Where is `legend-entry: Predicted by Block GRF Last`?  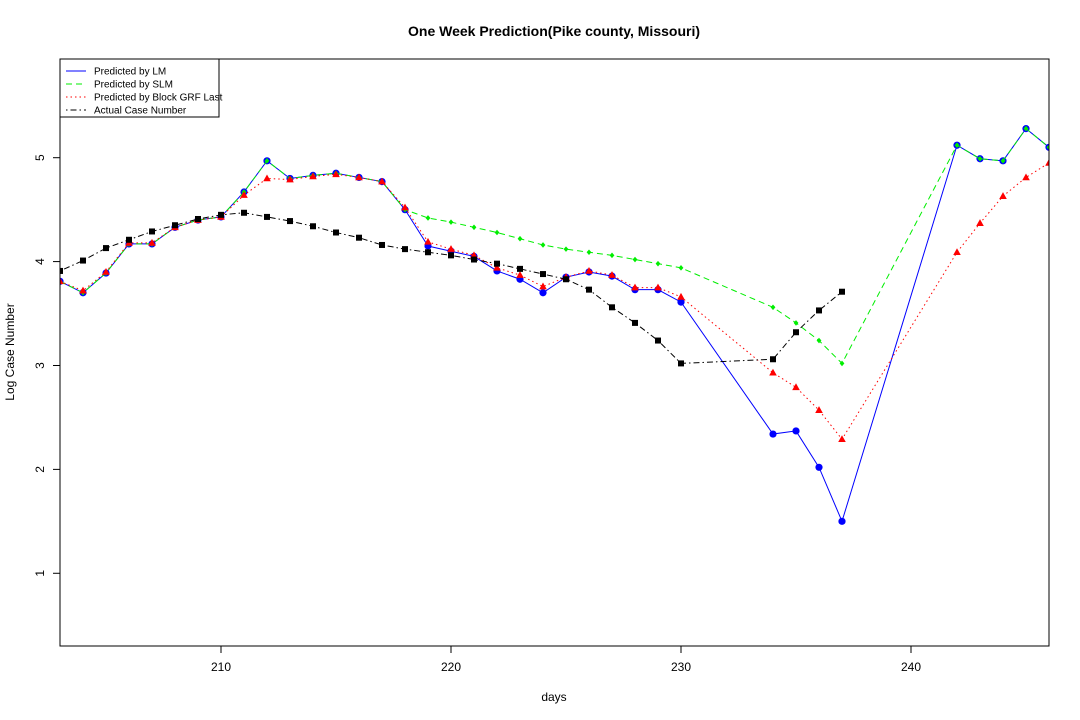 legend-entry: Predicted by Block GRF Last is located at coordinates (158, 98).